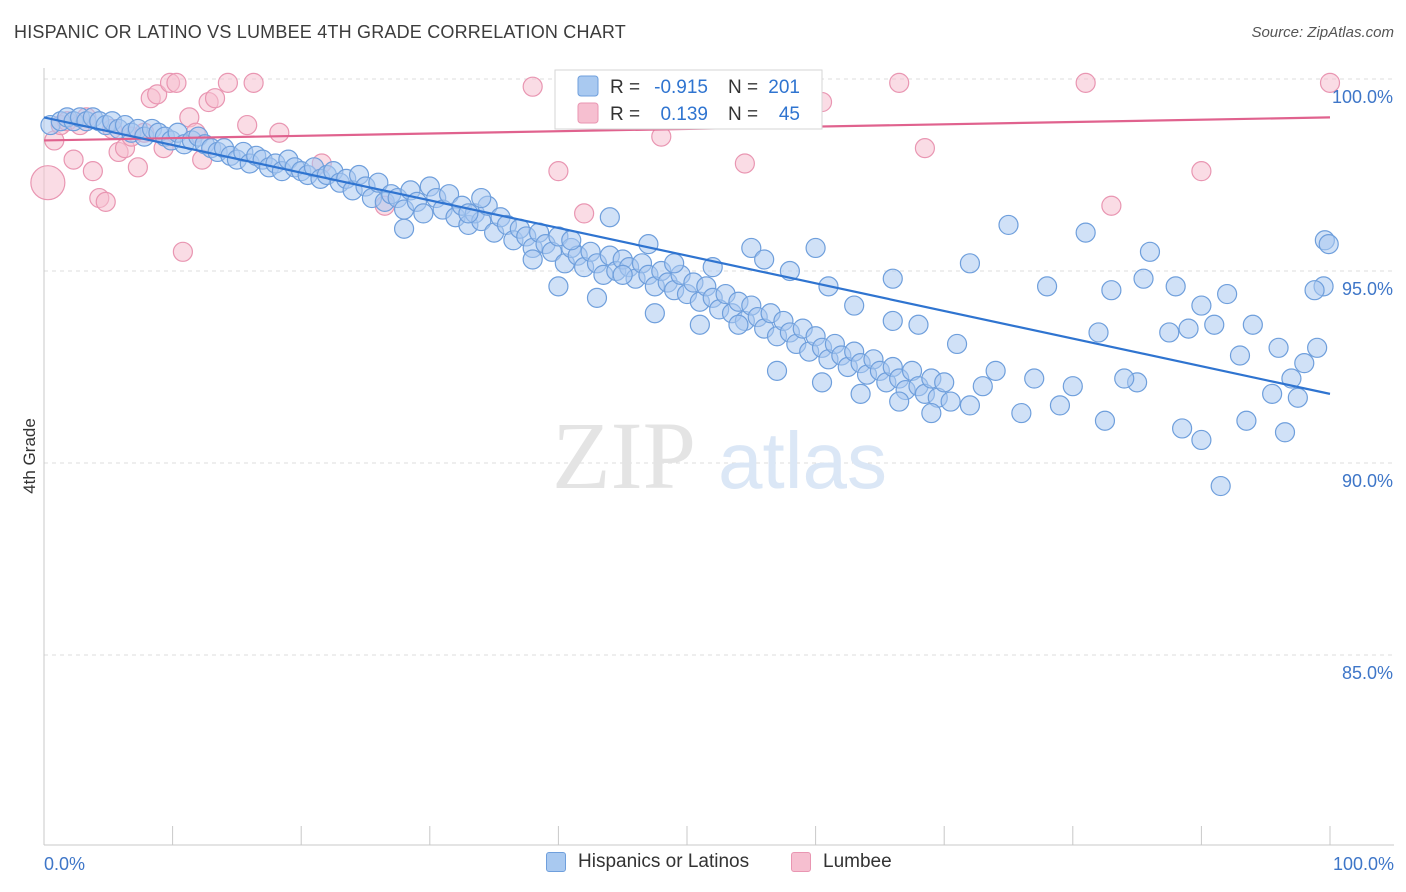 The image size is (1406, 892). What do you see at coordinates (29, 456) in the screenshot?
I see `y-axis-label: 4th Grade` at bounding box center [29, 456].